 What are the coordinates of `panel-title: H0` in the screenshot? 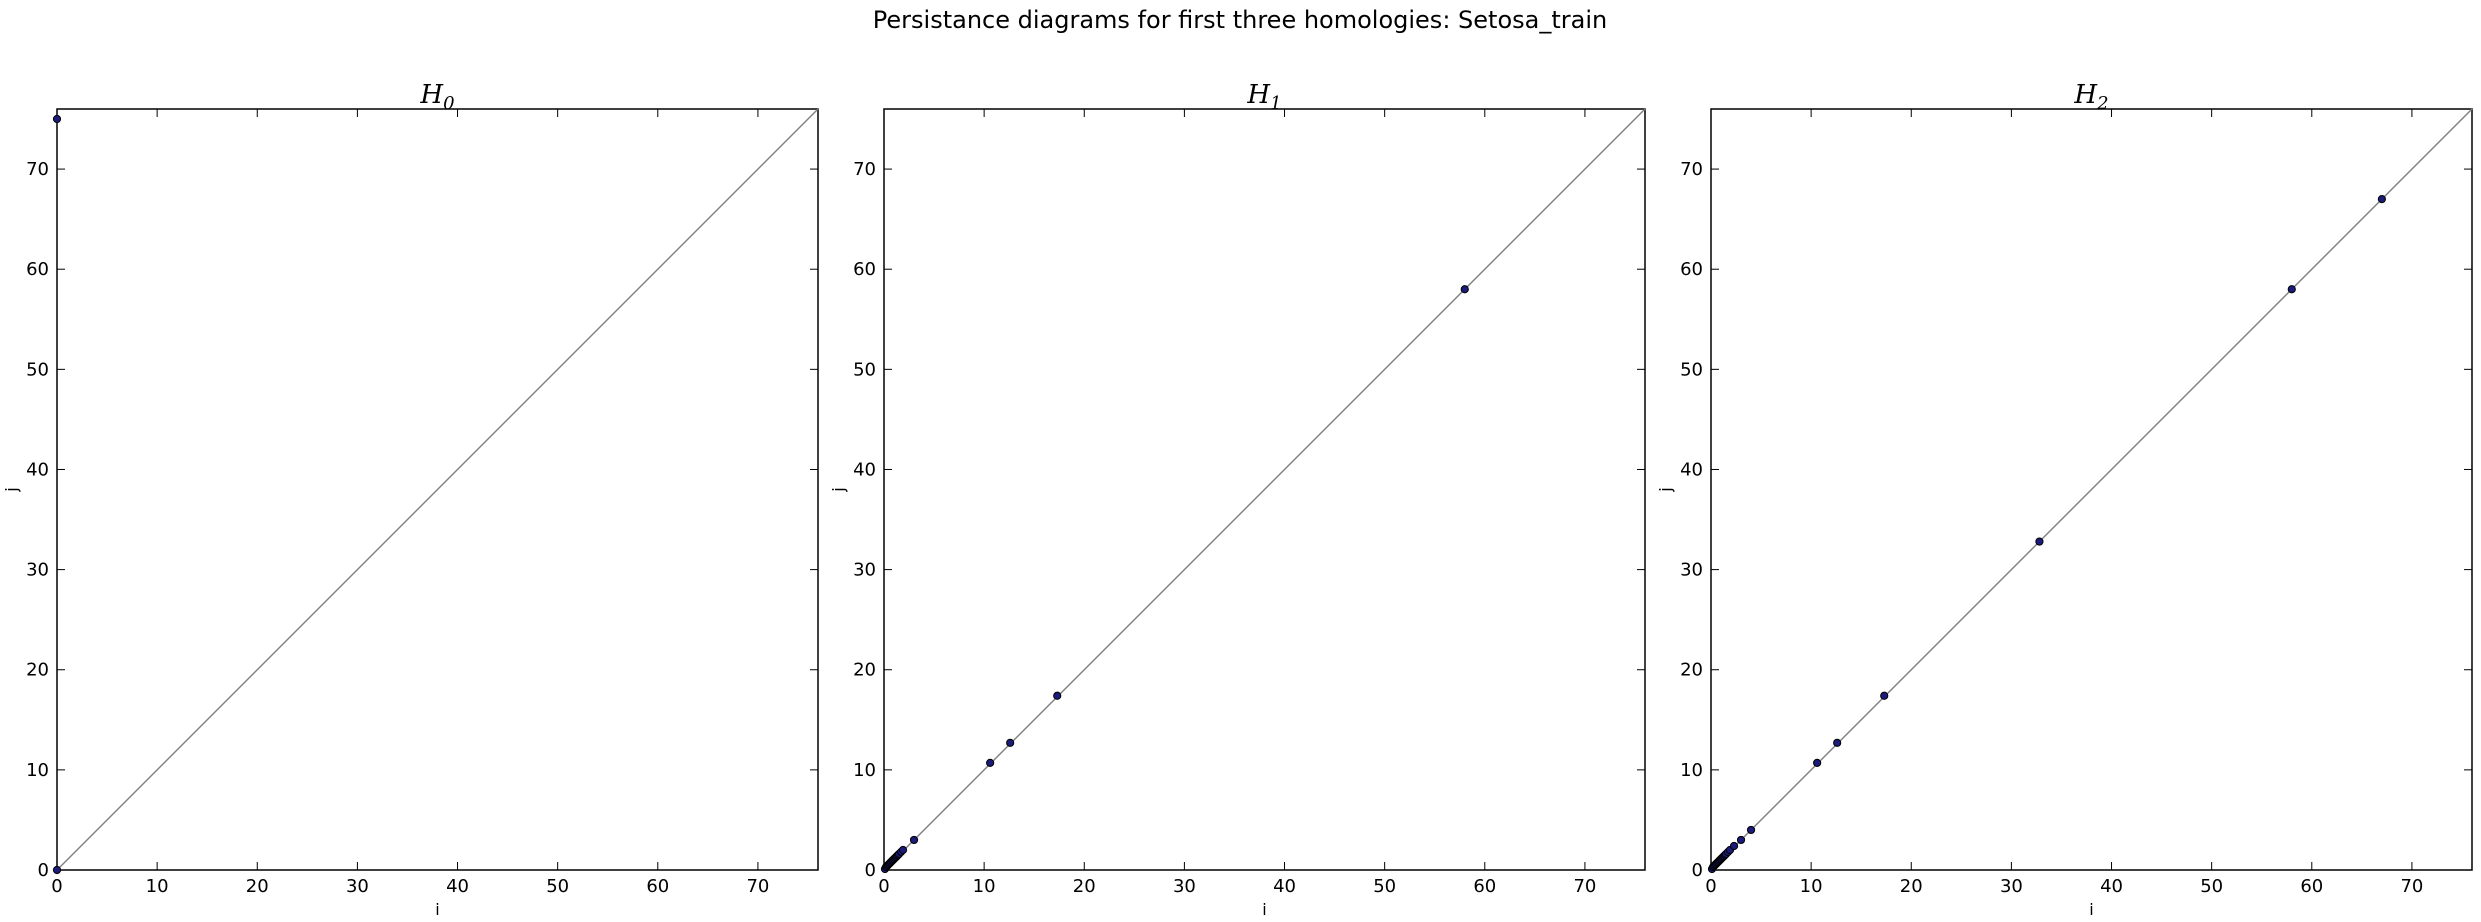 It's located at (436, 97).